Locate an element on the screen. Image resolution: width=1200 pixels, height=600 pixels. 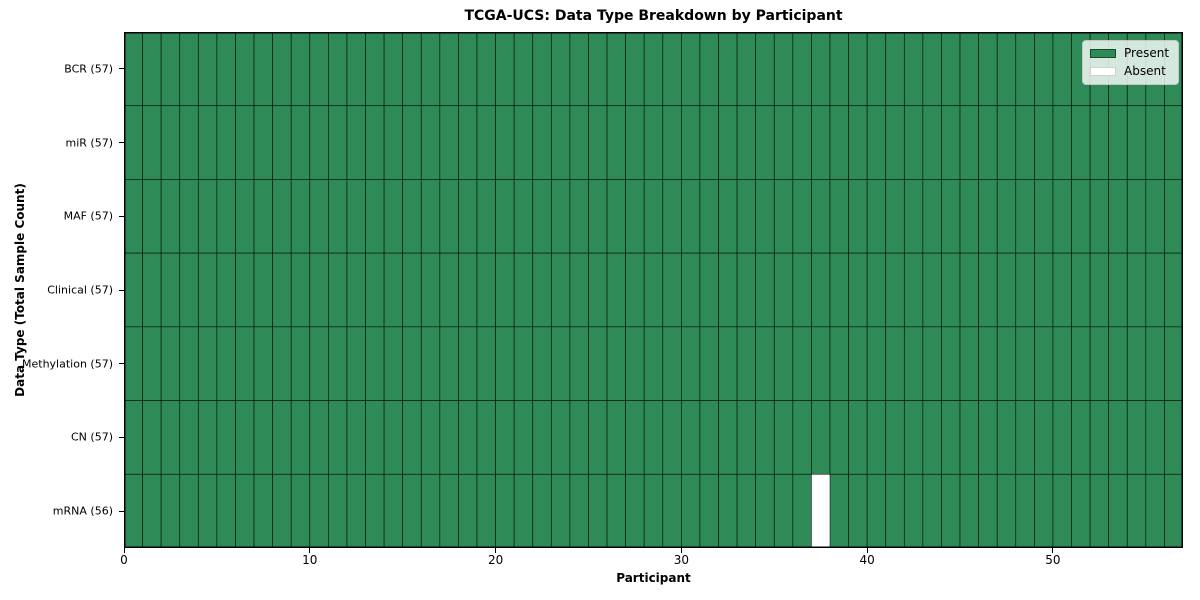
x-tick-label: 50 is located at coordinates (1053, 560).